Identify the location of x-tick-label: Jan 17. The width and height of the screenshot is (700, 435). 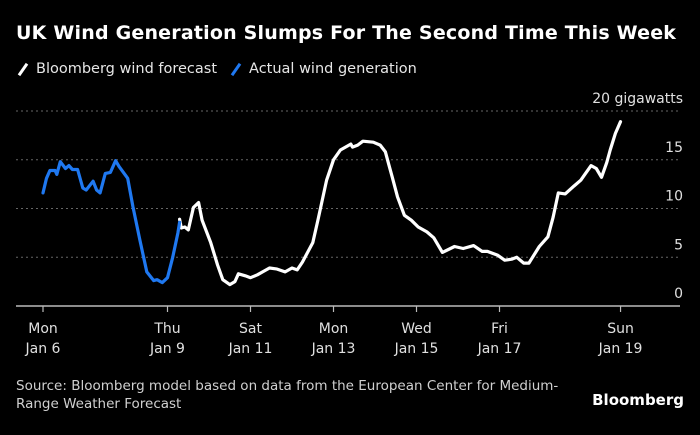
(499, 349).